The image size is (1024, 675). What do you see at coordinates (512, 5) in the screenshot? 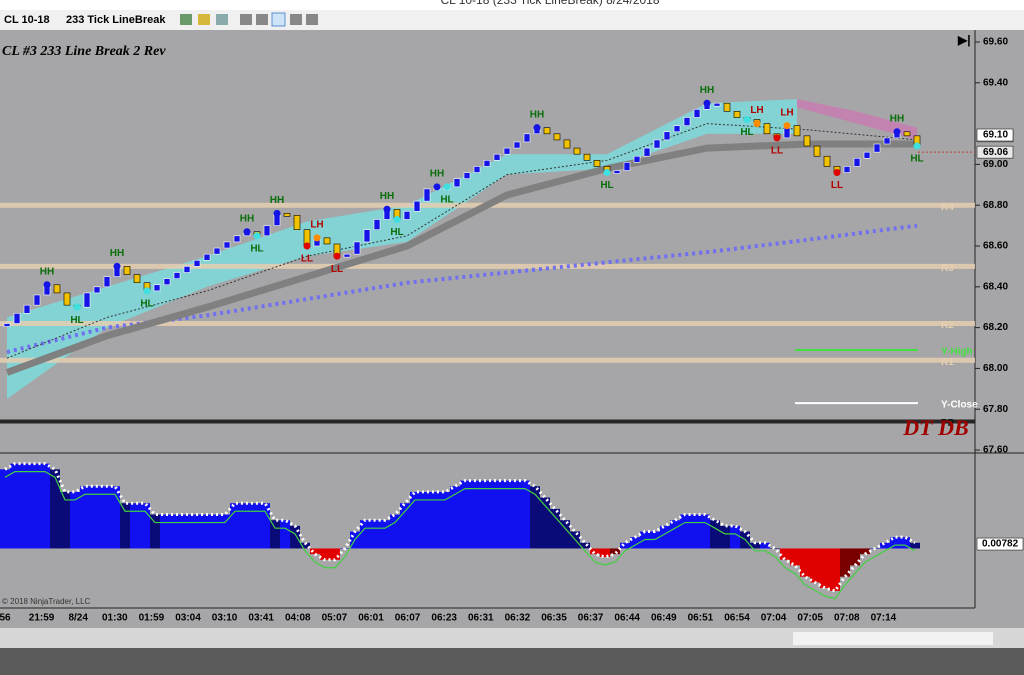
I see `title-bar` at bounding box center [512, 5].